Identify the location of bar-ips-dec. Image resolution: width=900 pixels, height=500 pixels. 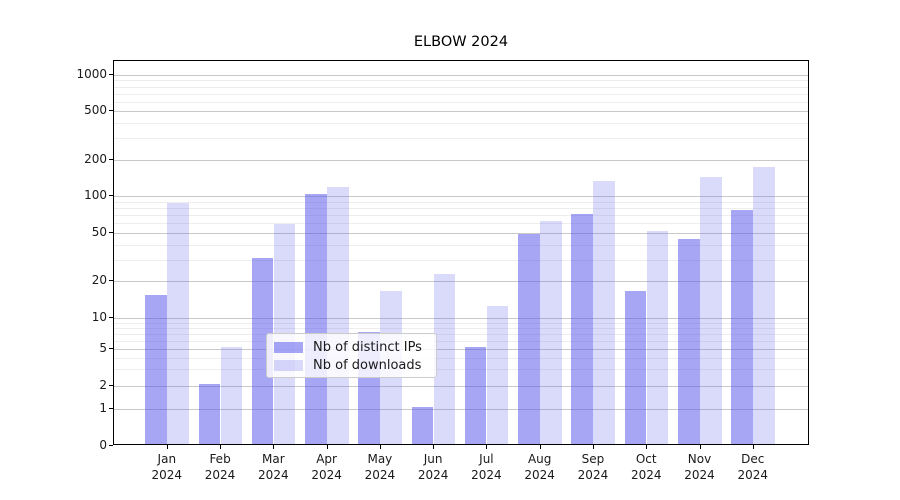
(742, 327).